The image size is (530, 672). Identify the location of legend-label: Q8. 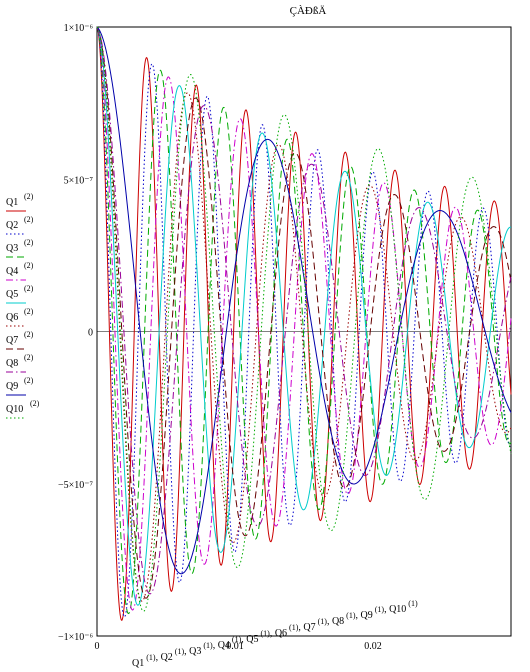
(12, 363).